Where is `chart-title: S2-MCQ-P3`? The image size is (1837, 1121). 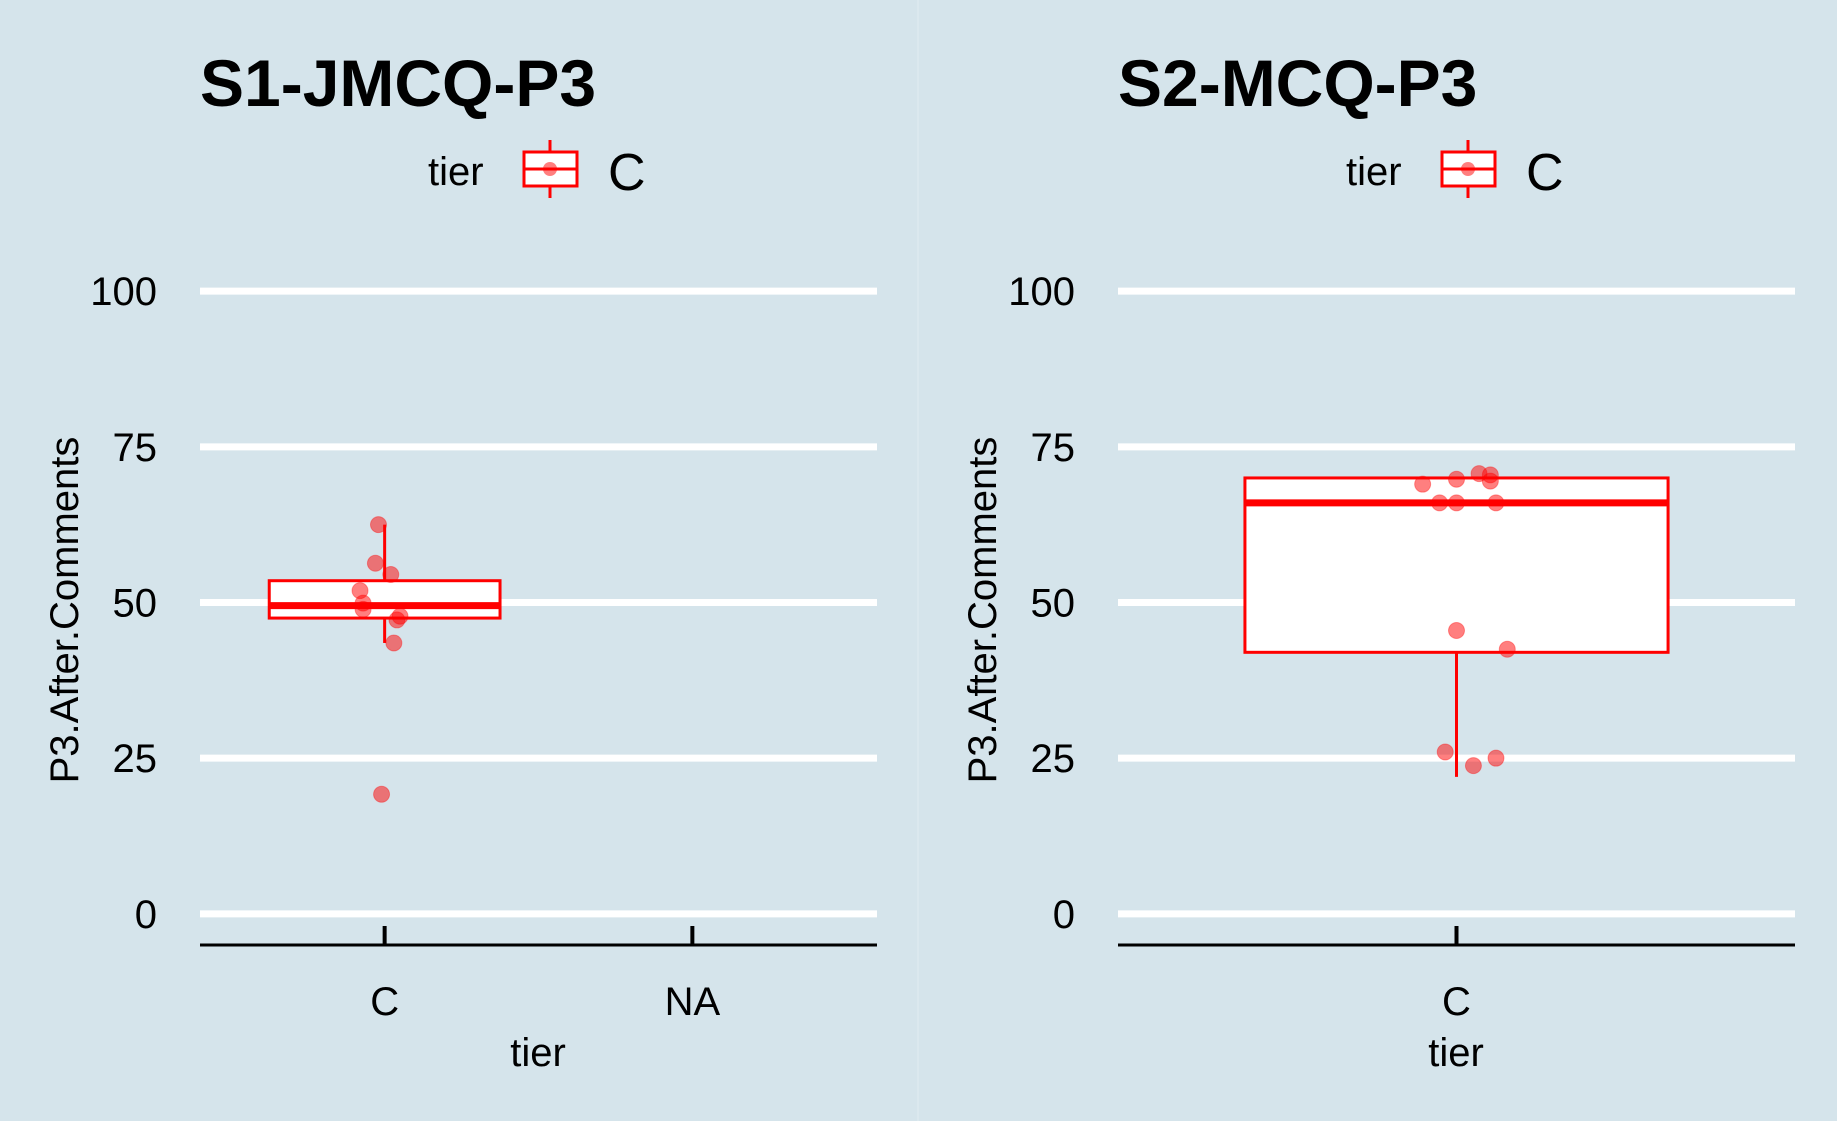 chart-title: S2-MCQ-P3 is located at coordinates (1297, 83).